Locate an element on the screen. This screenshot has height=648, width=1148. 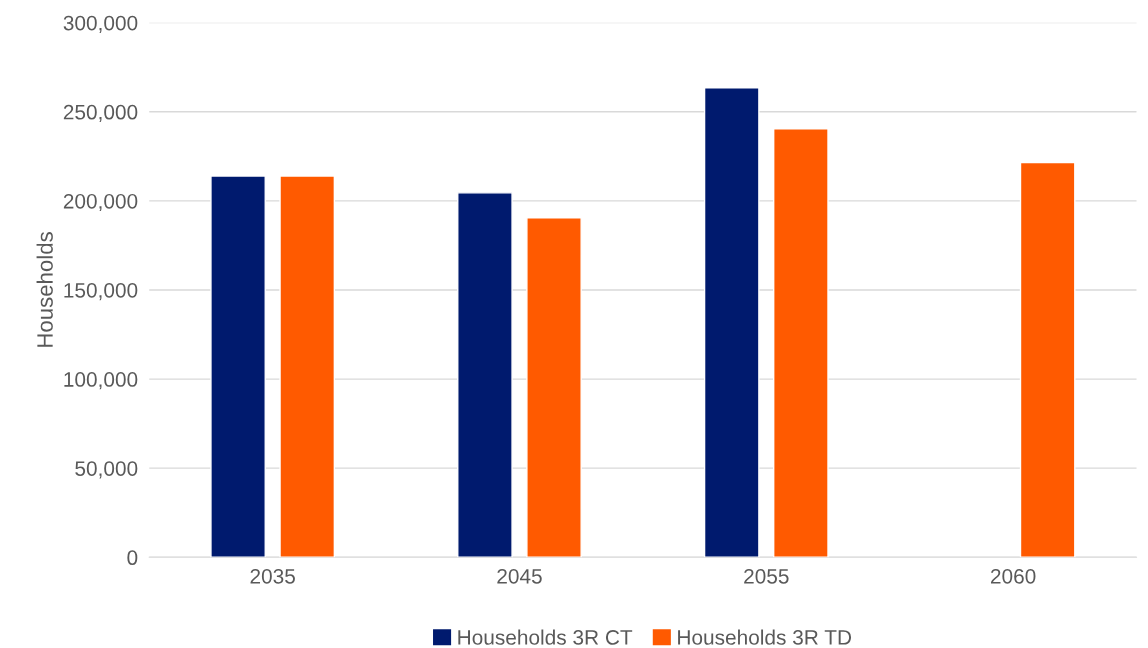
x-tick-label: 2045 is located at coordinates (519, 576).